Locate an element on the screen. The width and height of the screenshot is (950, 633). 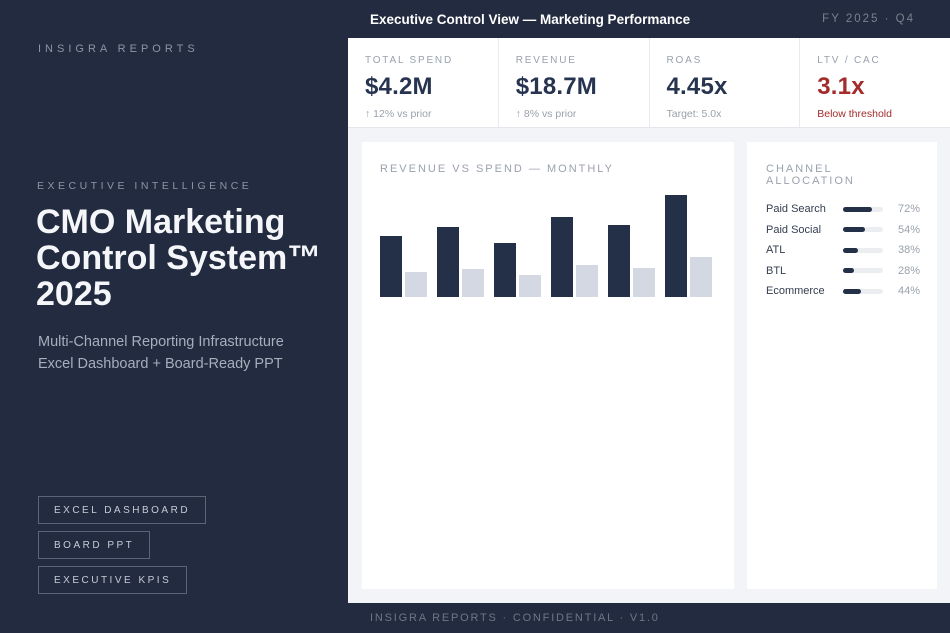
kpi-delta: ↑ 8% vs prior is located at coordinates (546, 114).